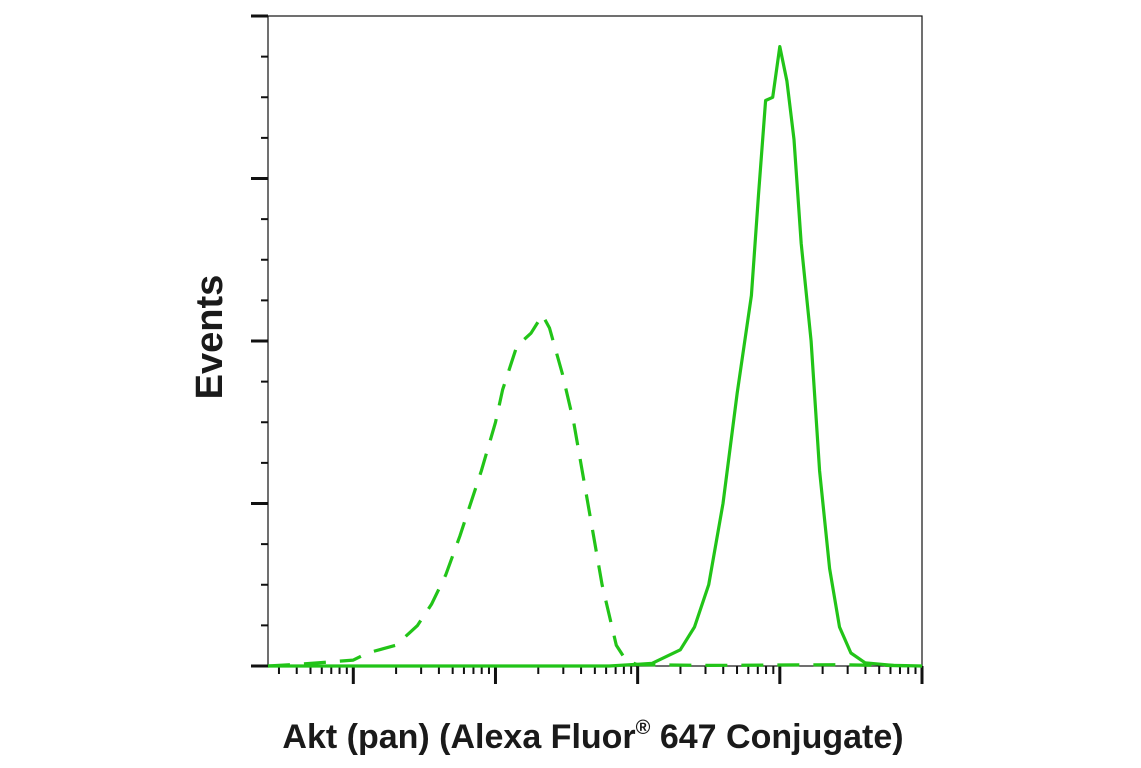 This screenshot has height=768, width=1141. Describe the element at coordinates (458, 737) in the screenshot. I see `x-axis-label-main: Akt (pan) (Alexa Fluor` at that location.